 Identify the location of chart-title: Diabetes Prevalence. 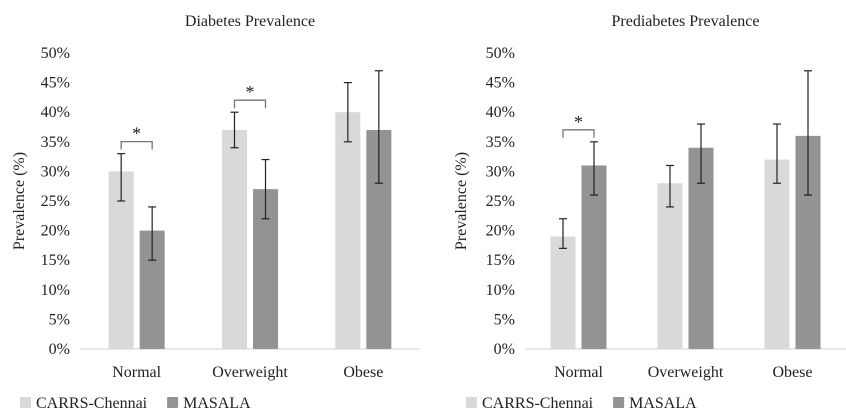
(250, 21).